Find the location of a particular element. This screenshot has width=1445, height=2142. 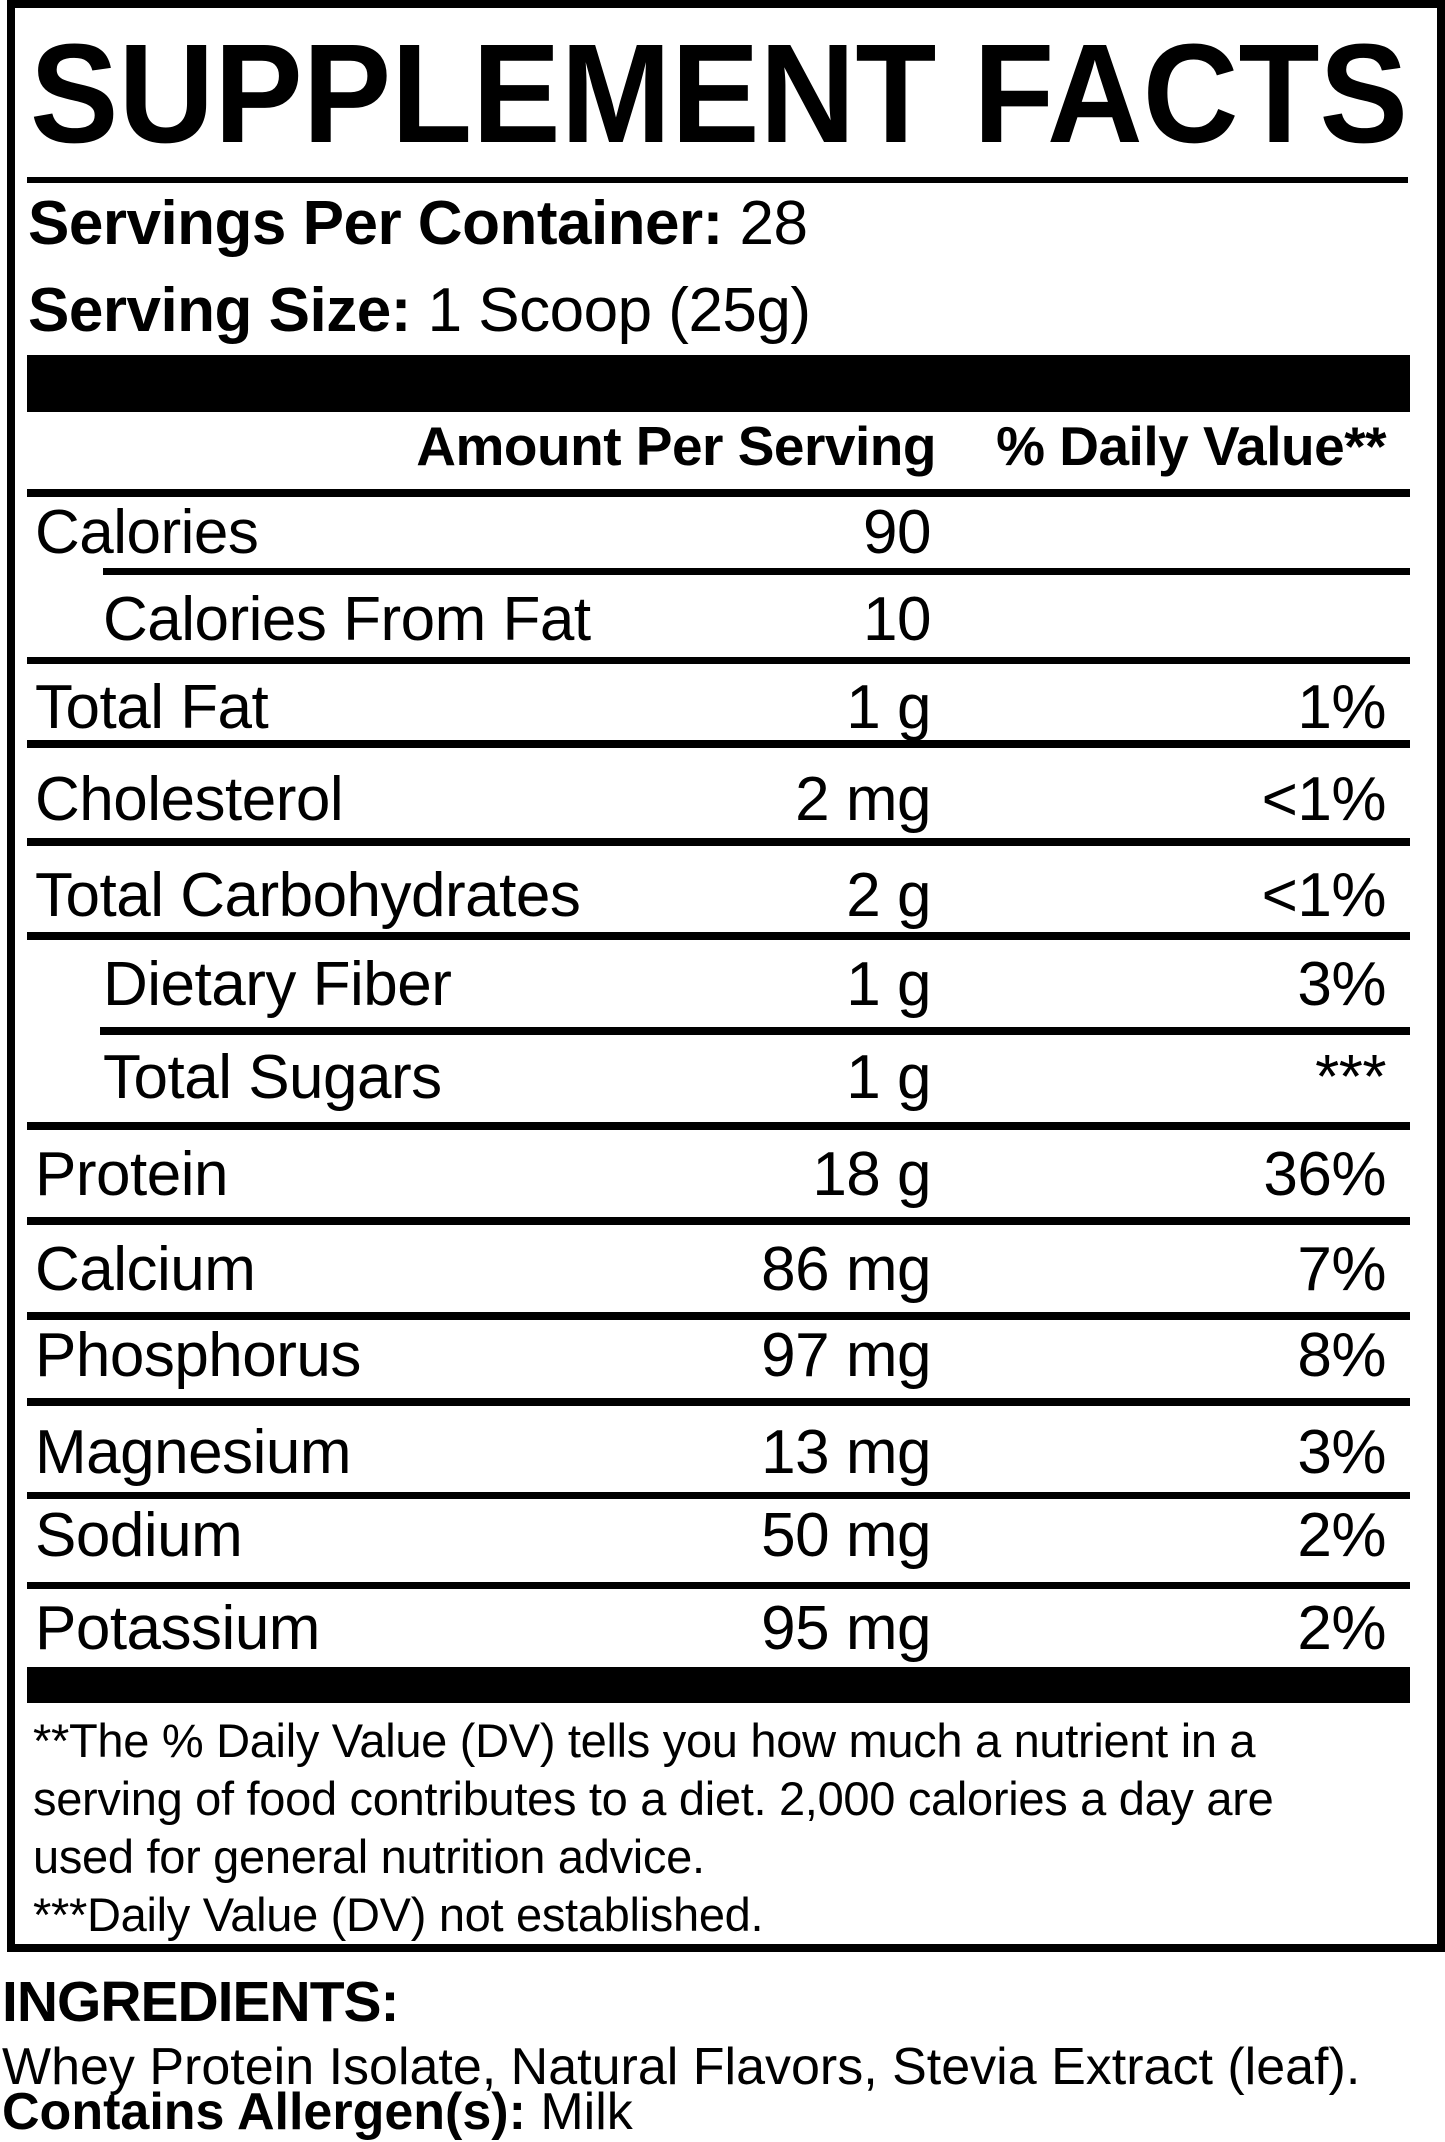

servings-per-container-line: Servings Per Container: 28 is located at coordinates (418, 224).